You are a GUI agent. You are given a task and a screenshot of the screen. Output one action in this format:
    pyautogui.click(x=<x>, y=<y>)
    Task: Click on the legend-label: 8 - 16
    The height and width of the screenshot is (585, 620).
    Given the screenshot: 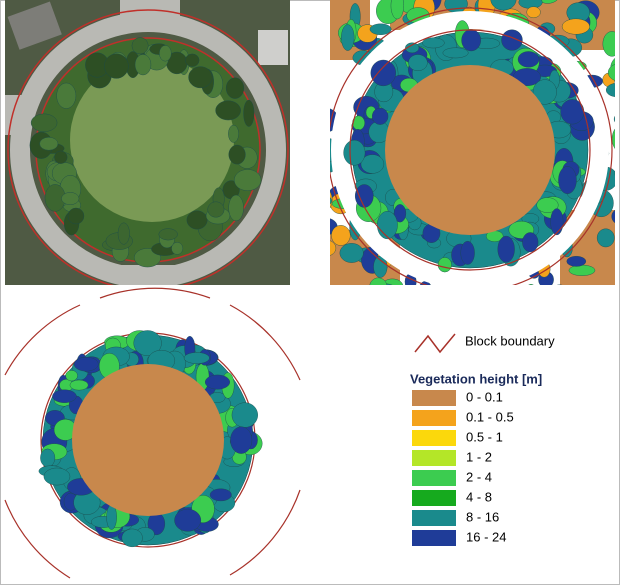 What is the action you would take?
    pyautogui.click(x=482, y=516)
    